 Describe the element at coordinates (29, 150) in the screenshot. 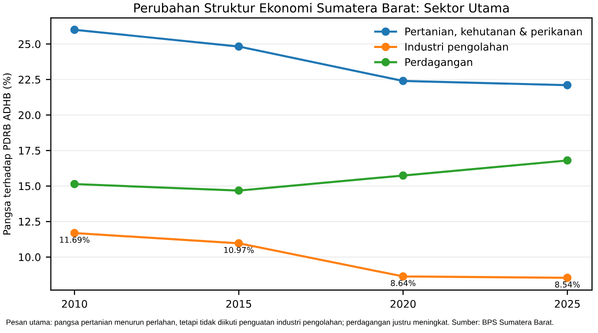

I see `y-tick-label: 17.5` at that location.